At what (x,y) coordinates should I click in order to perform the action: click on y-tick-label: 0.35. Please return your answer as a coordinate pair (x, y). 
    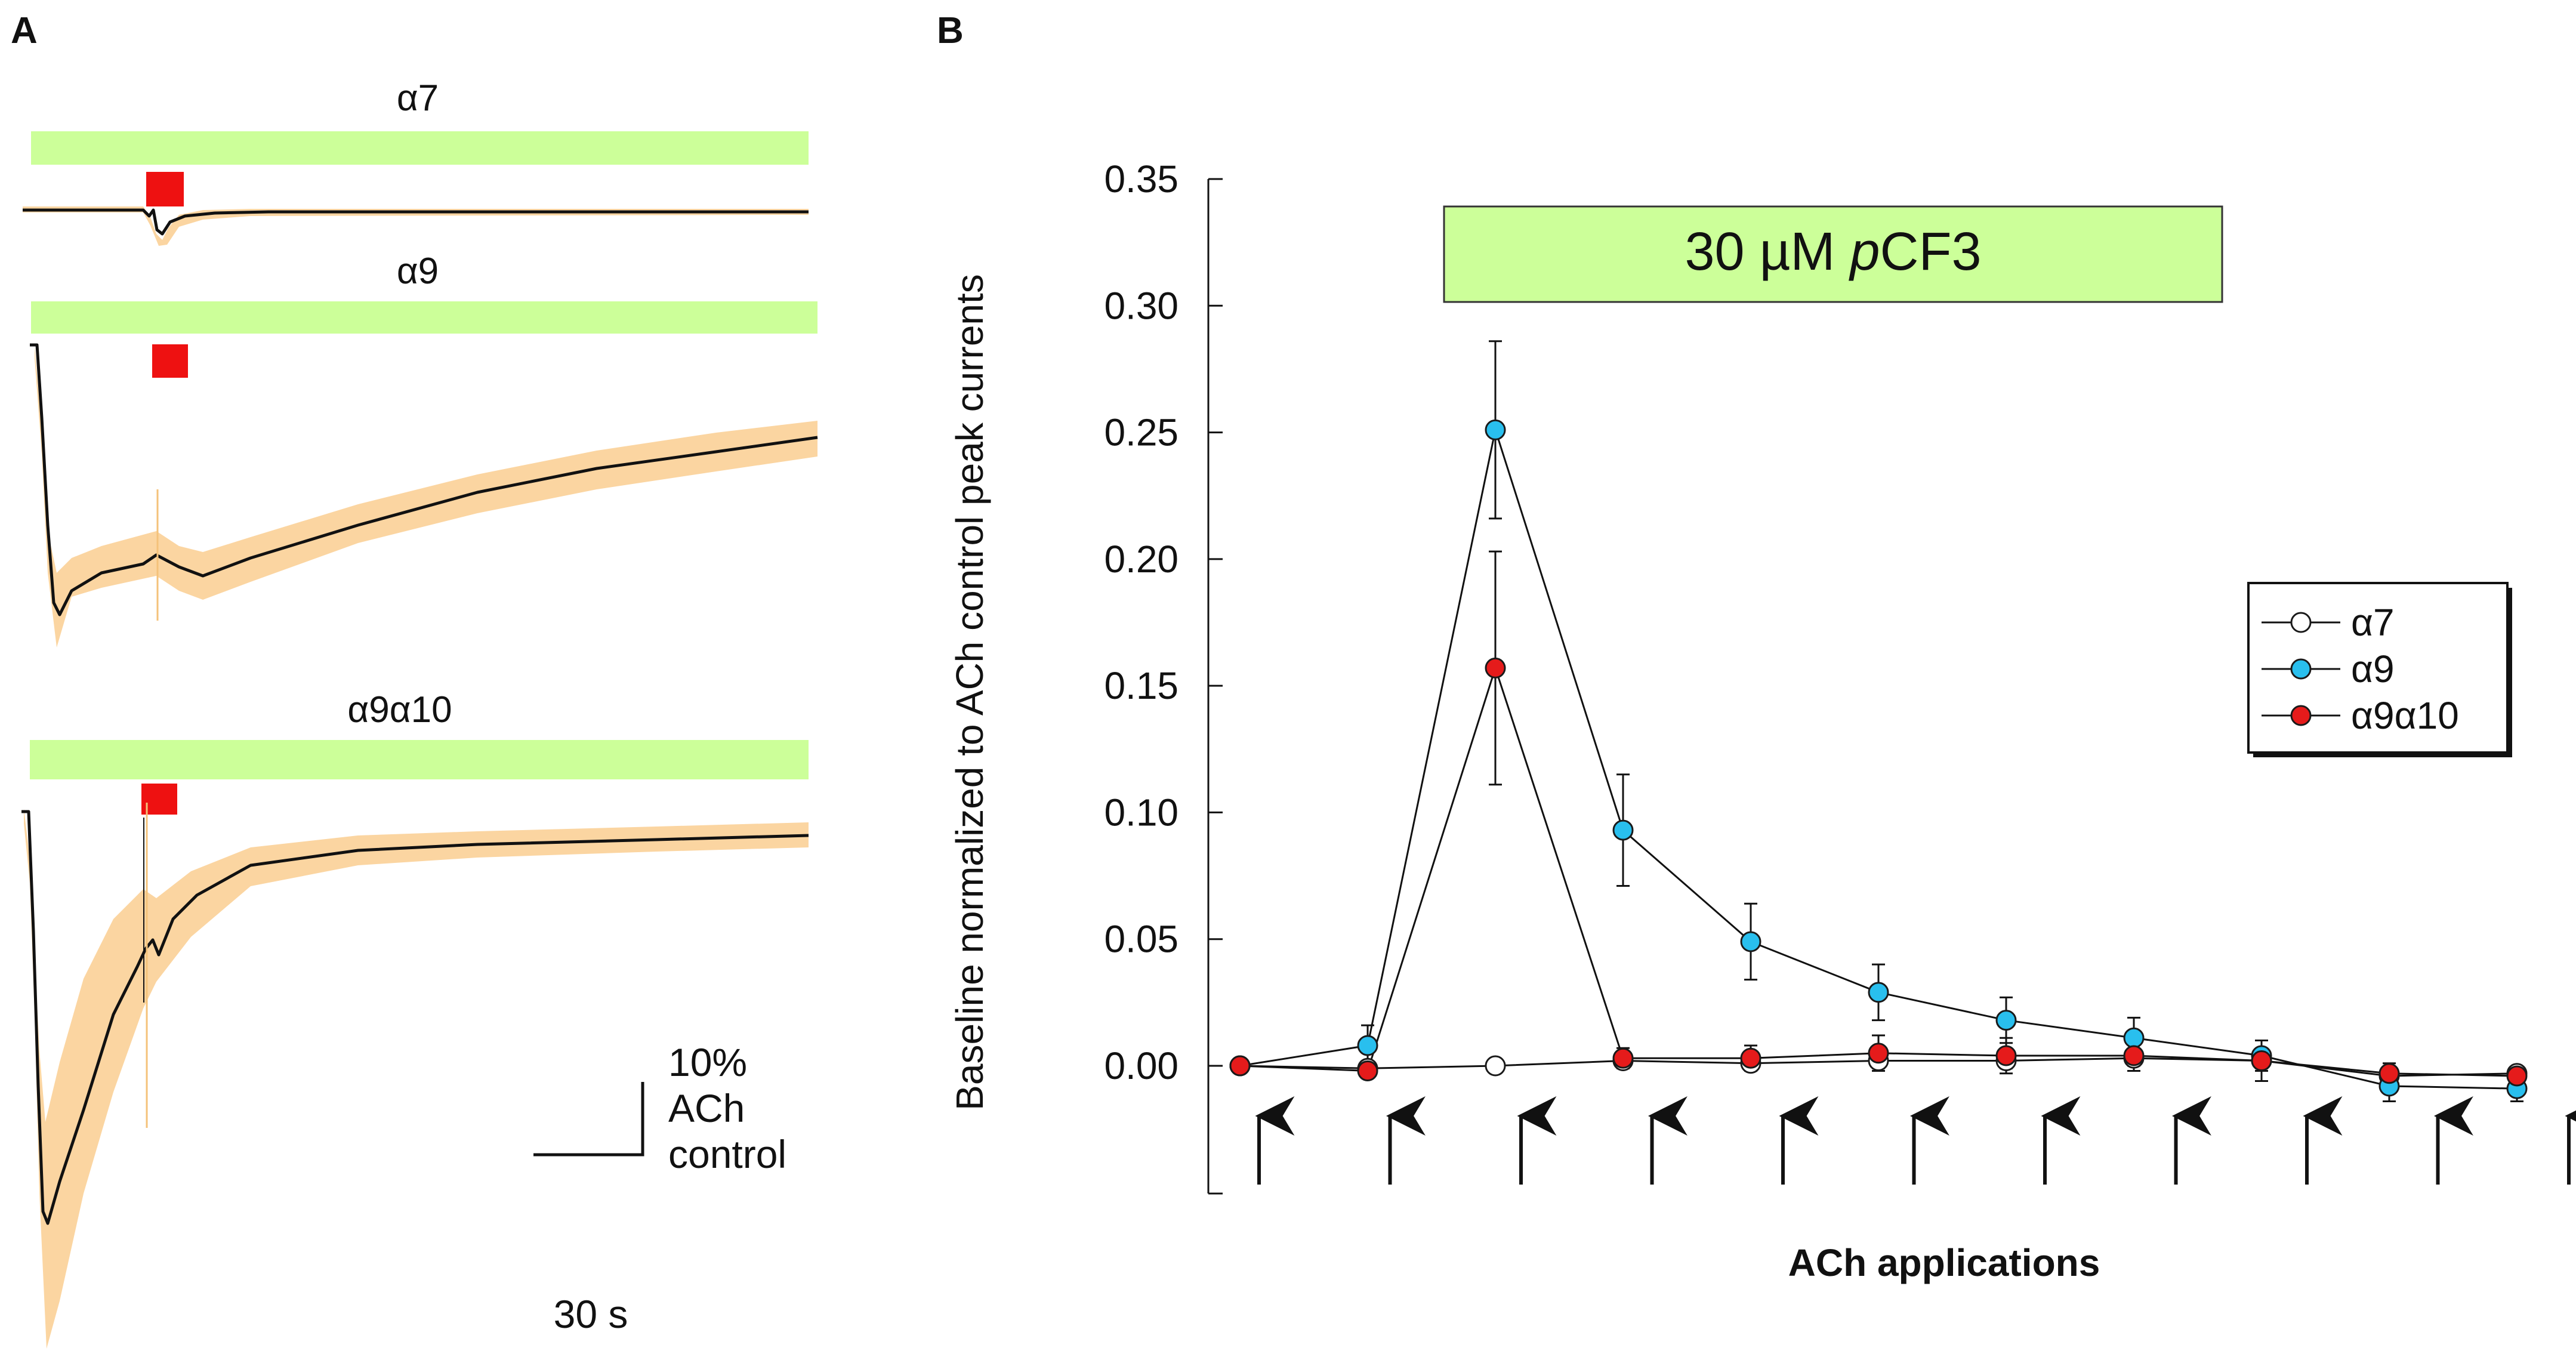
    Looking at the image, I should click on (1141, 179).